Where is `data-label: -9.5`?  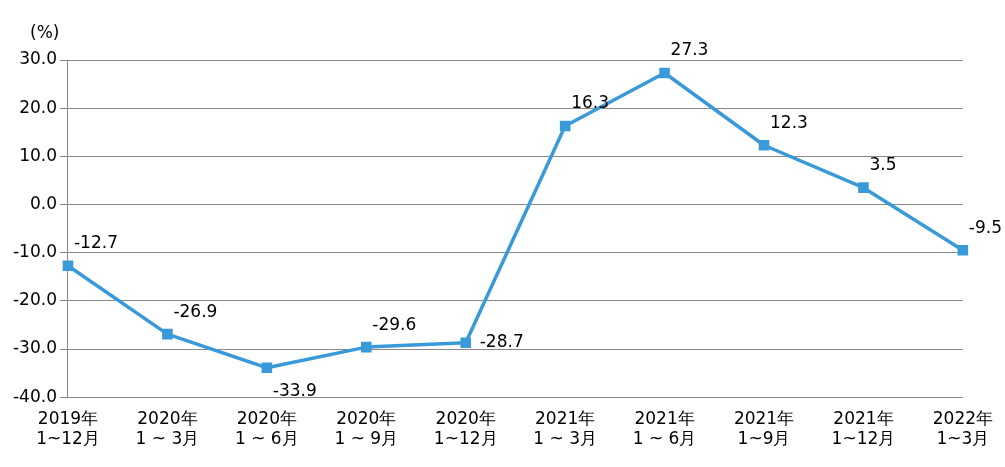
data-label: -9.5 is located at coordinates (985, 226).